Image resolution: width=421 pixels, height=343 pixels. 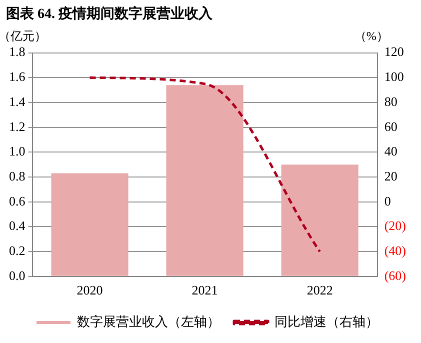 I want to click on y-tick-label: 1.6, so click(x=17, y=76).